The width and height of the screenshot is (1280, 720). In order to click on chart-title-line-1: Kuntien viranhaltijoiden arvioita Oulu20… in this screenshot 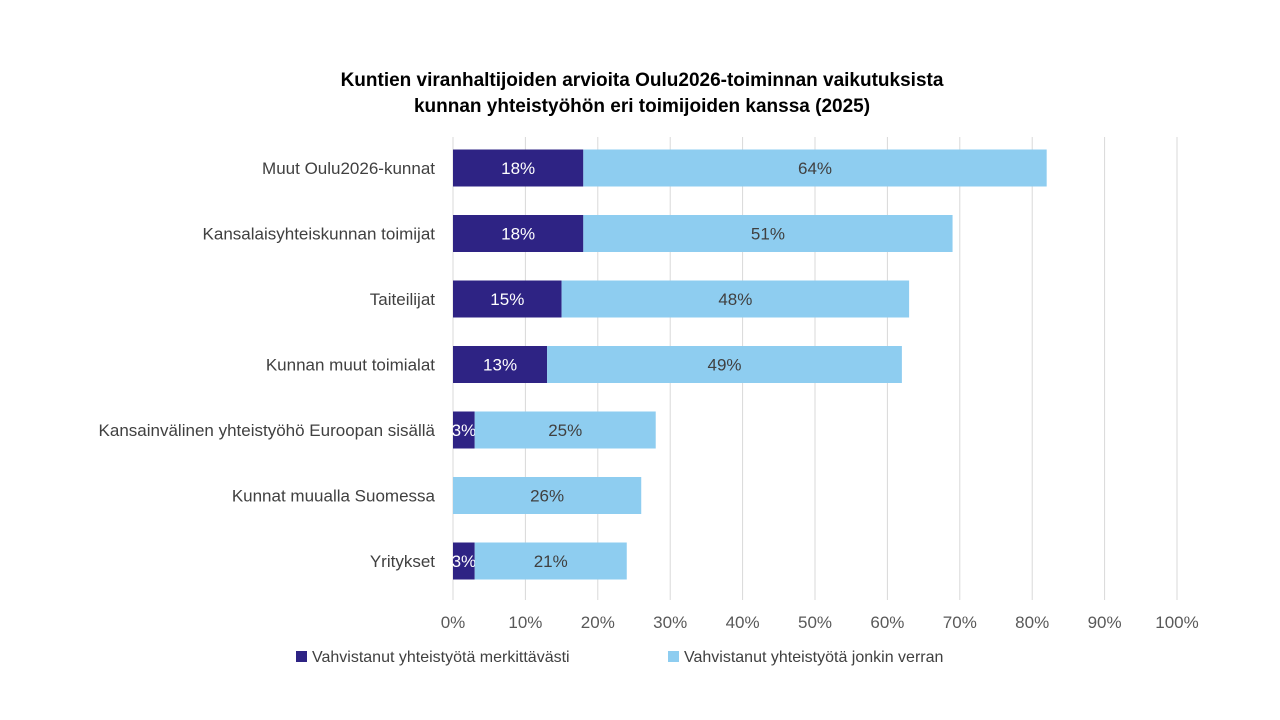, I will do `click(642, 80)`.